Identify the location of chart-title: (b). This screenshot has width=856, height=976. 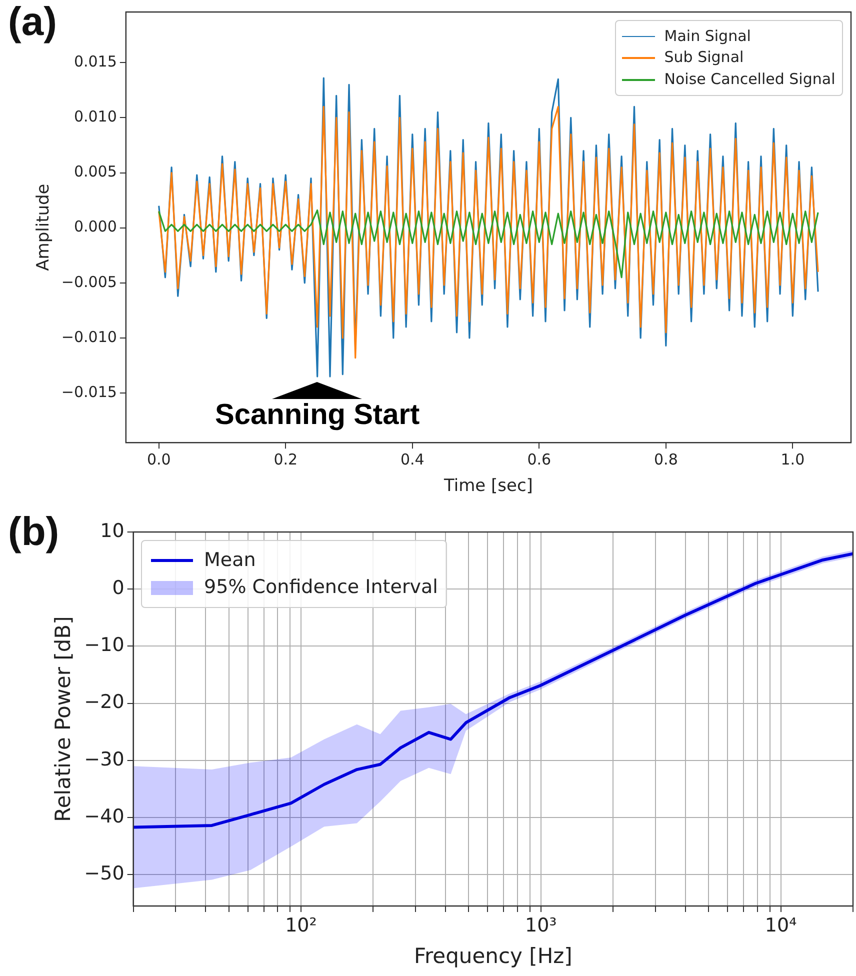
(34, 532).